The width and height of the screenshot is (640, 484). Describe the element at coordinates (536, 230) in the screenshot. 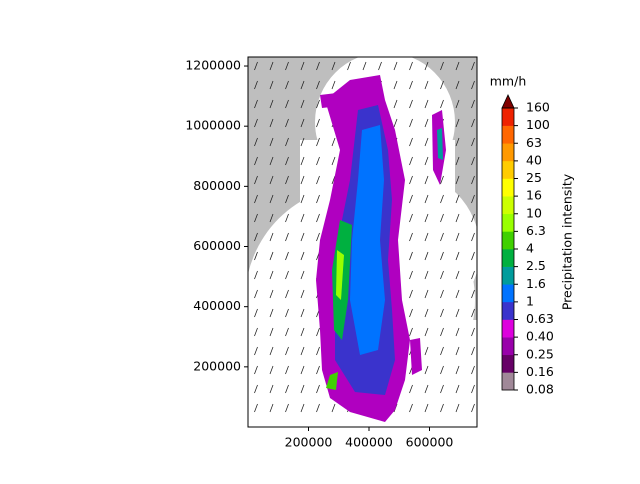

I see `colorbar-tick-label: 6.3` at that location.